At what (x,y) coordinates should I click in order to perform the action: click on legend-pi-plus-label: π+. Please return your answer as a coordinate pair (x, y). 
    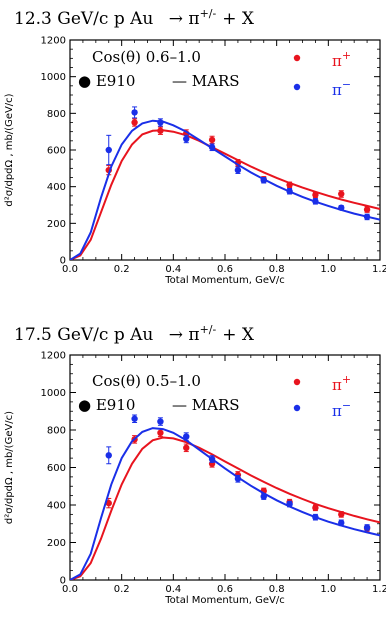
    Looking at the image, I should click on (341, 383).